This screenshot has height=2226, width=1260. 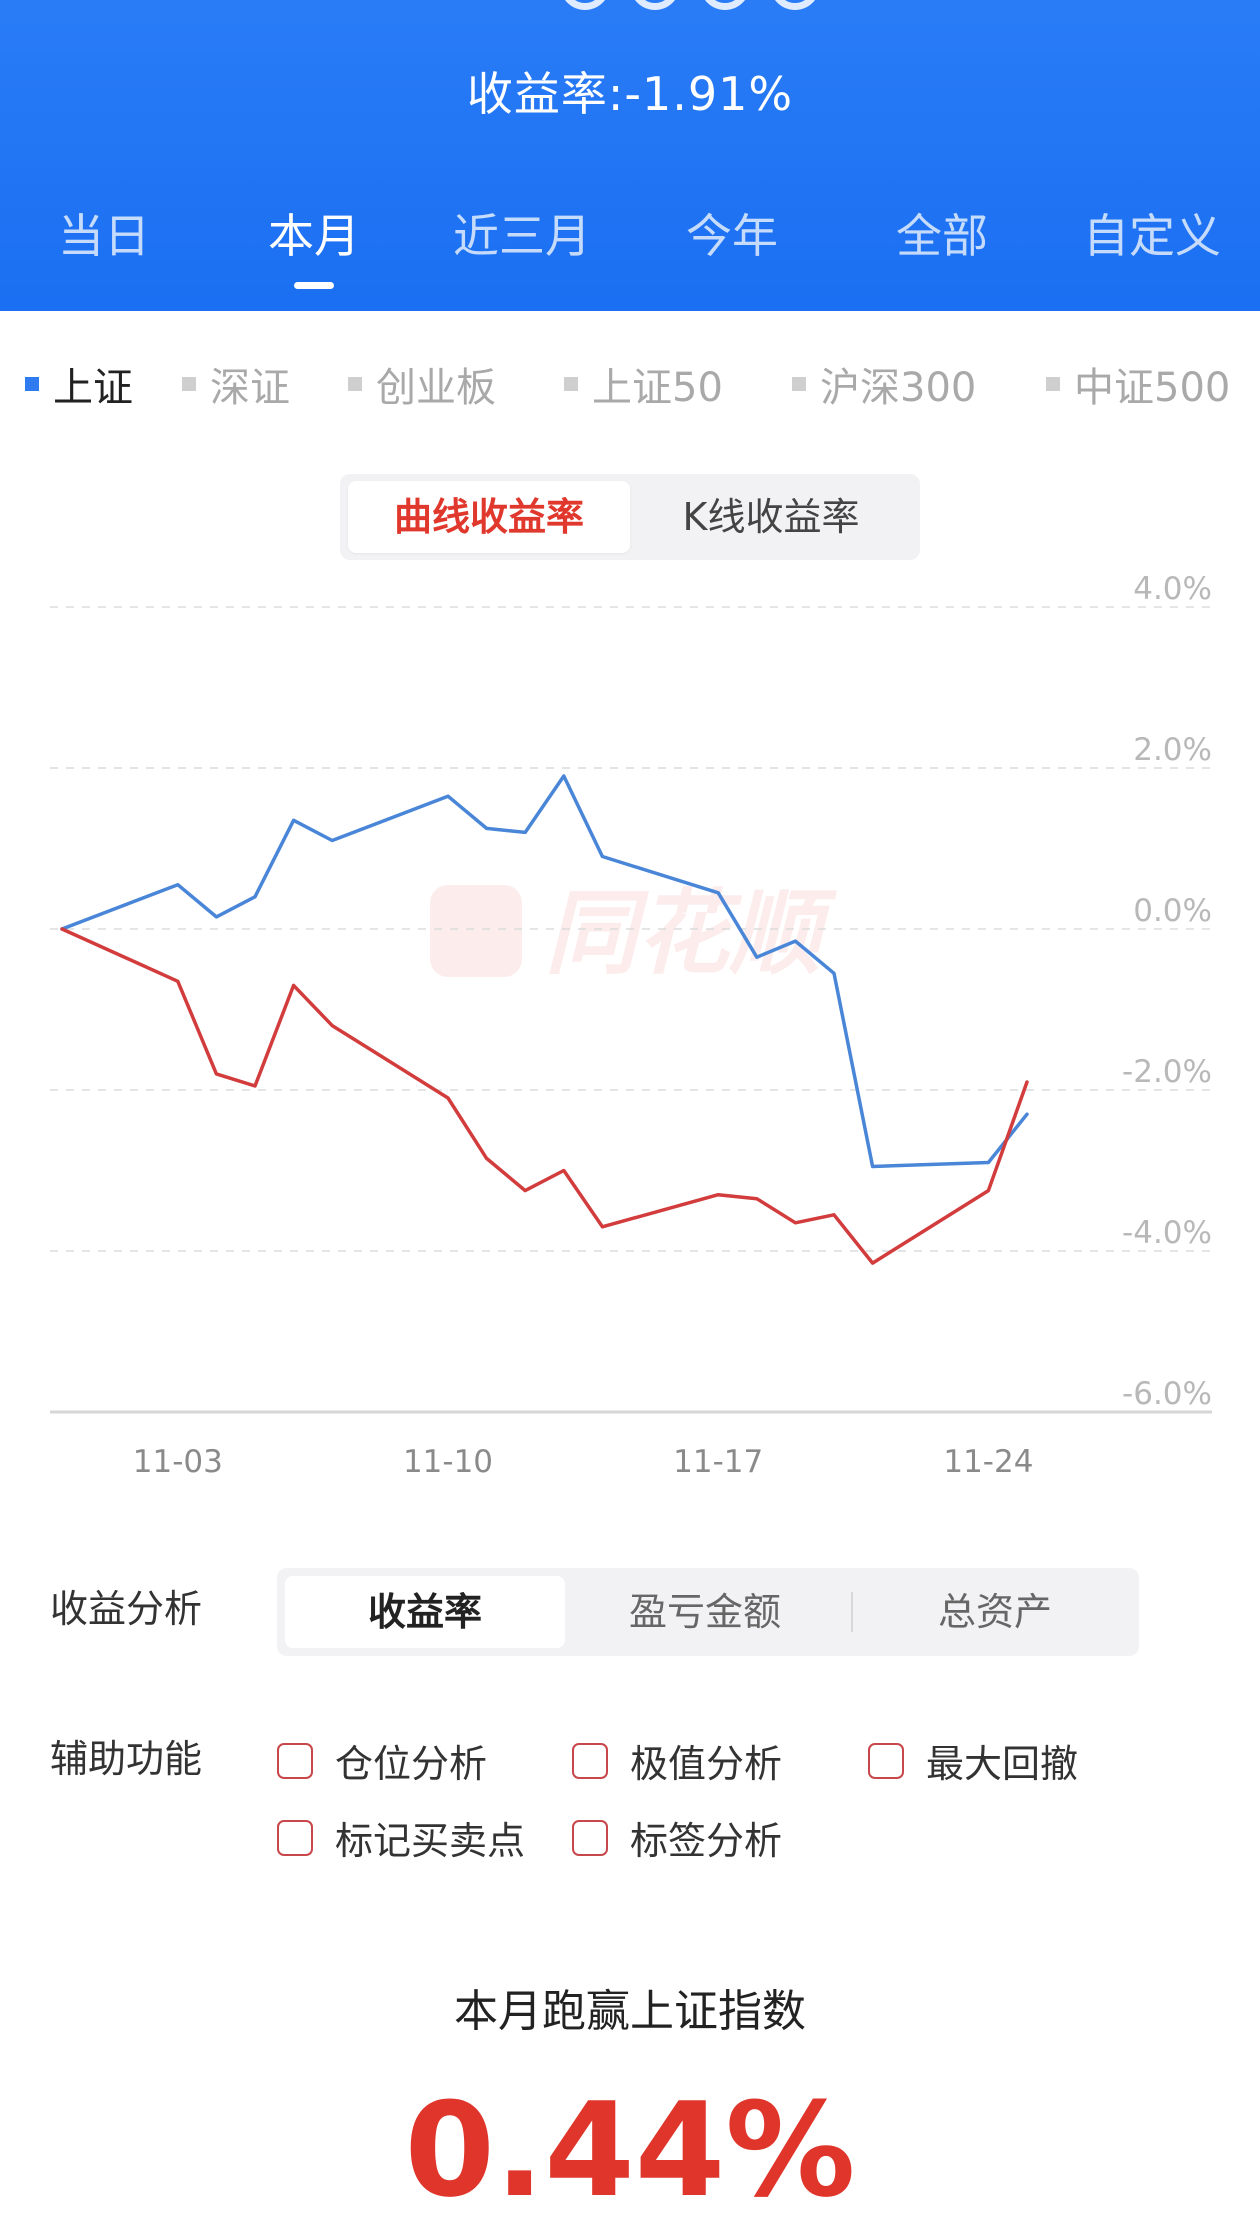 What do you see at coordinates (706, 1841) in the screenshot?
I see `checkbox-label: 标签分析` at bounding box center [706, 1841].